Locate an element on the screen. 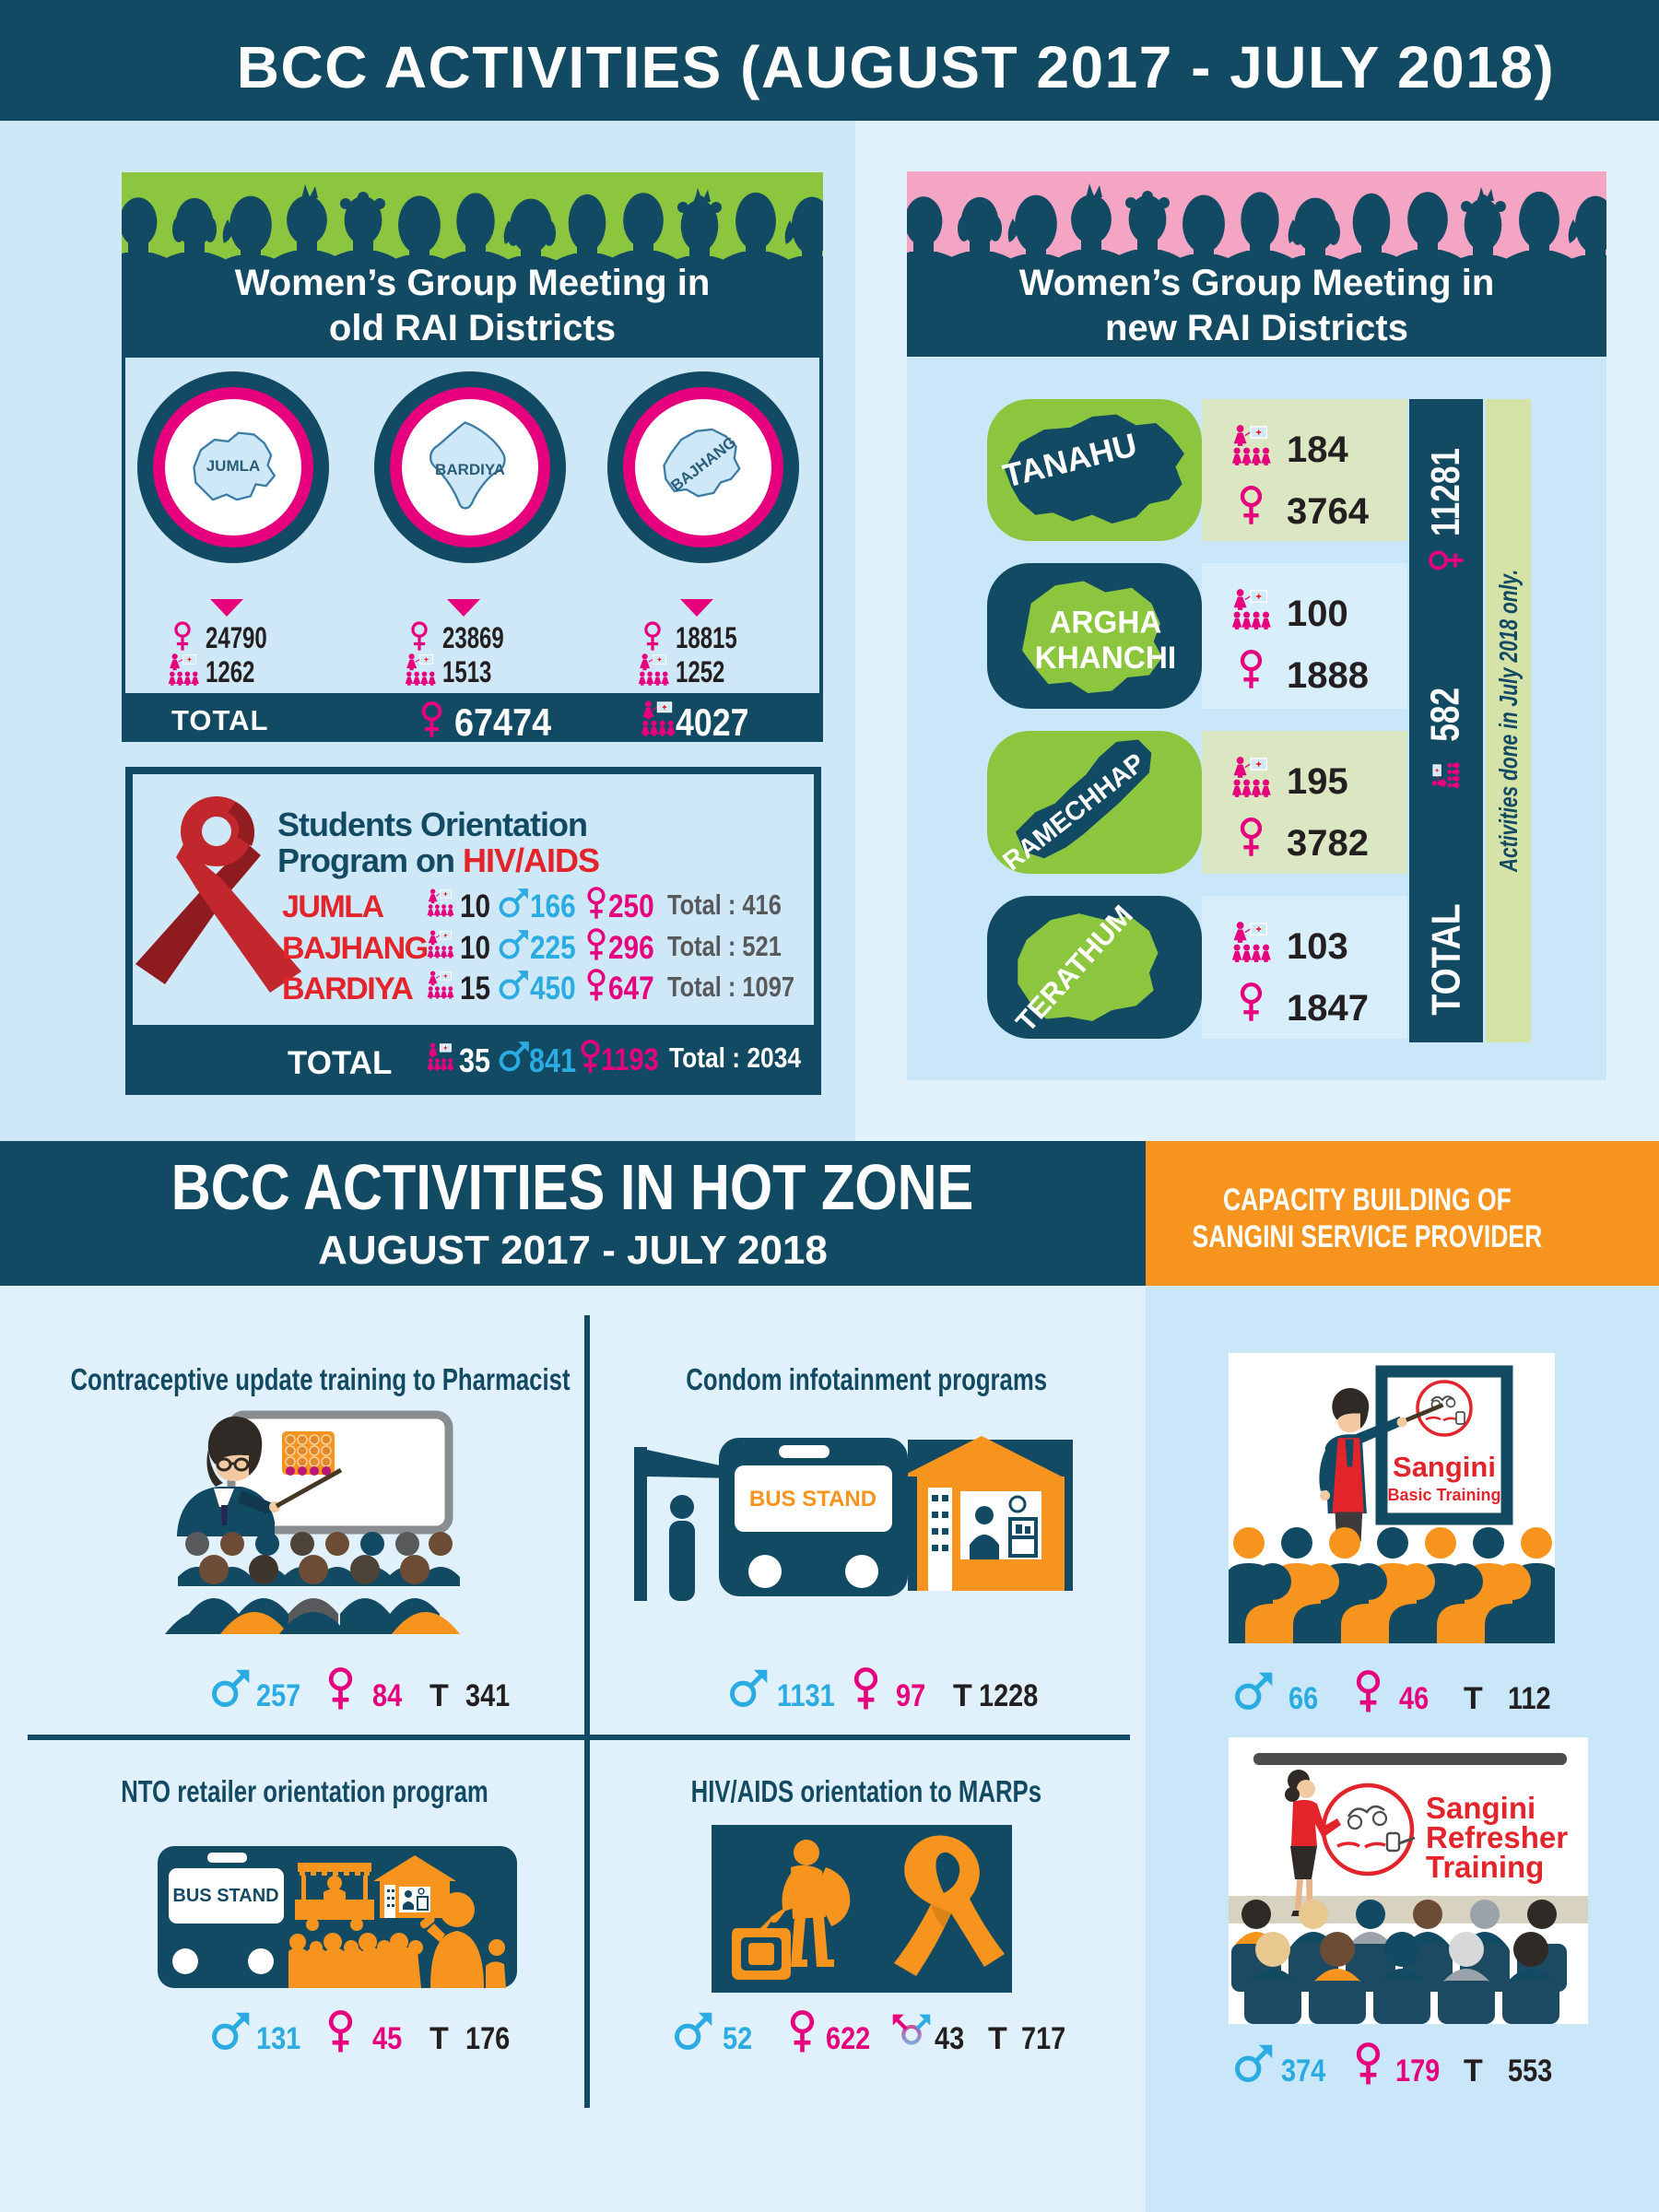 Image resolution: width=1659 pixels, height=2212 pixels. svg-text: ARGHA is located at coordinates (1105, 623).